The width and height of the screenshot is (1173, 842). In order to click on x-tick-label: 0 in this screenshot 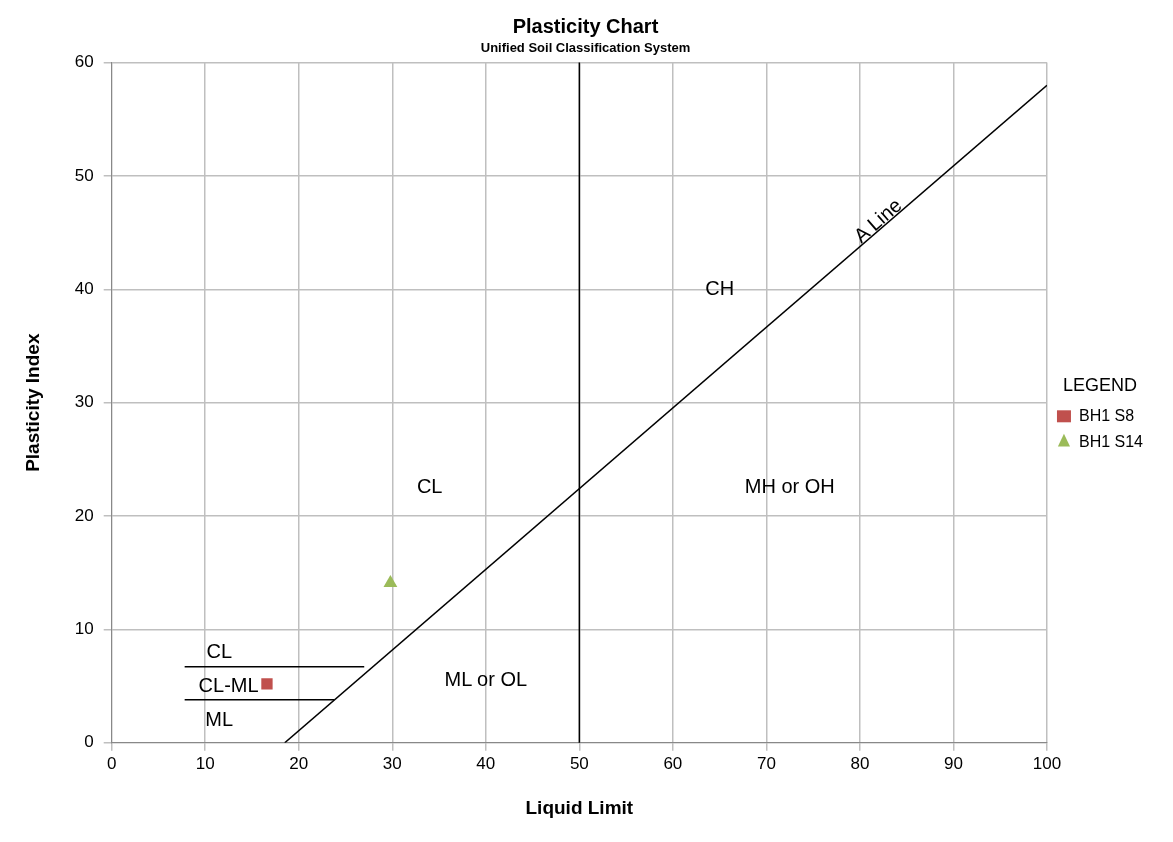, I will do `click(111, 763)`.